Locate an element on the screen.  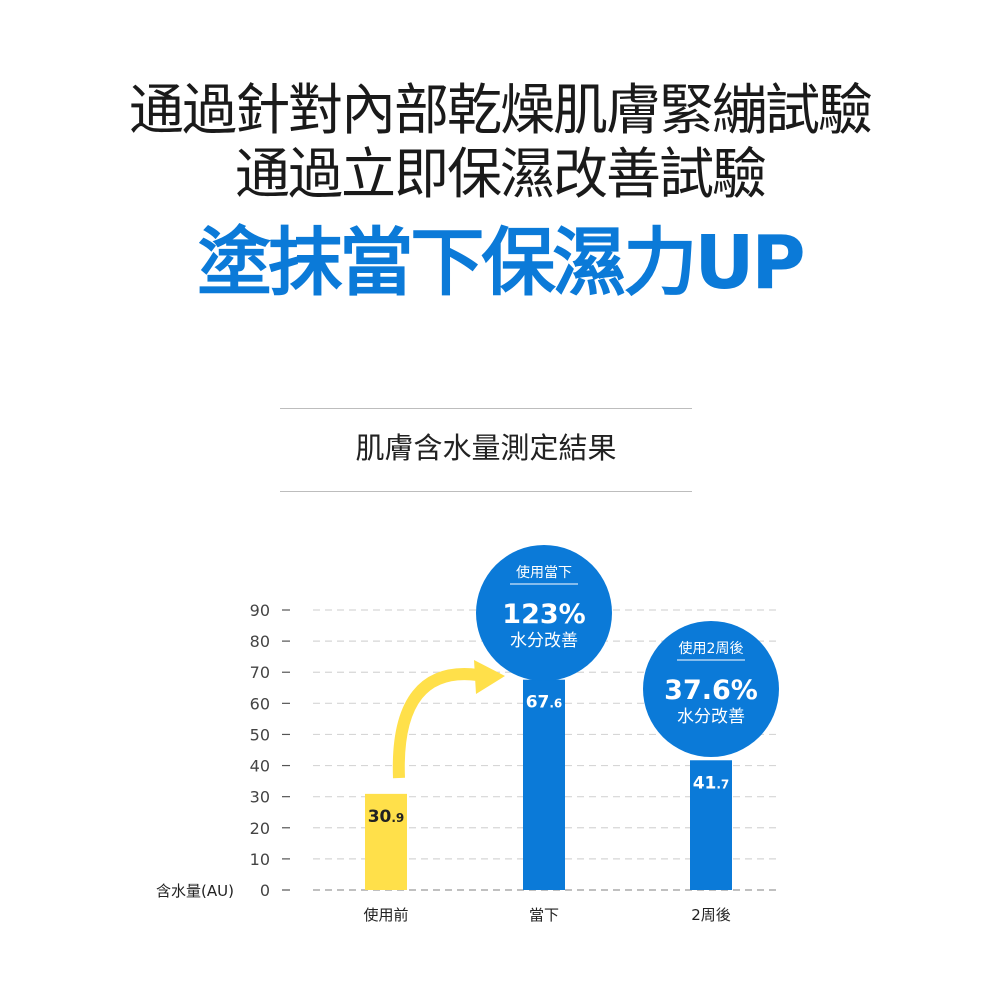
bars is located at coordinates (548, 784).